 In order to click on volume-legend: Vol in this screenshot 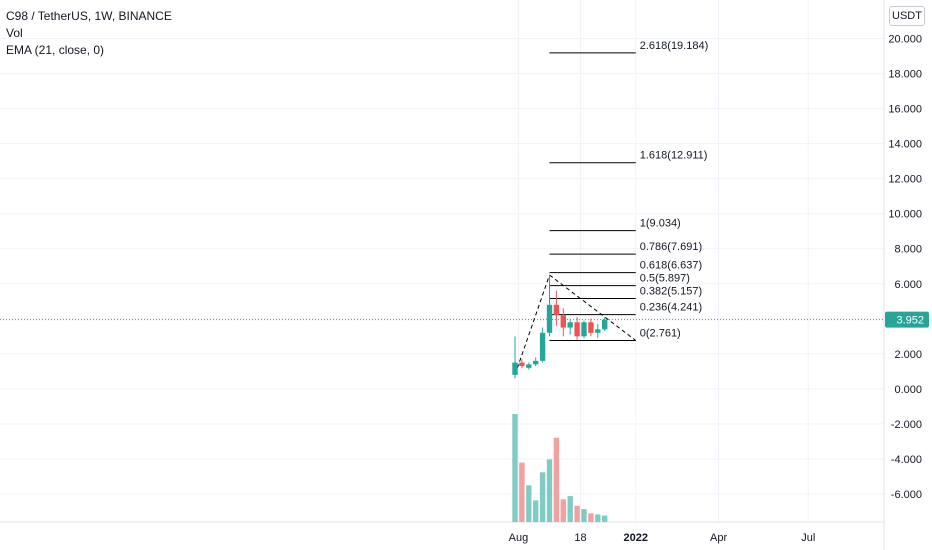, I will do `click(14, 33)`.